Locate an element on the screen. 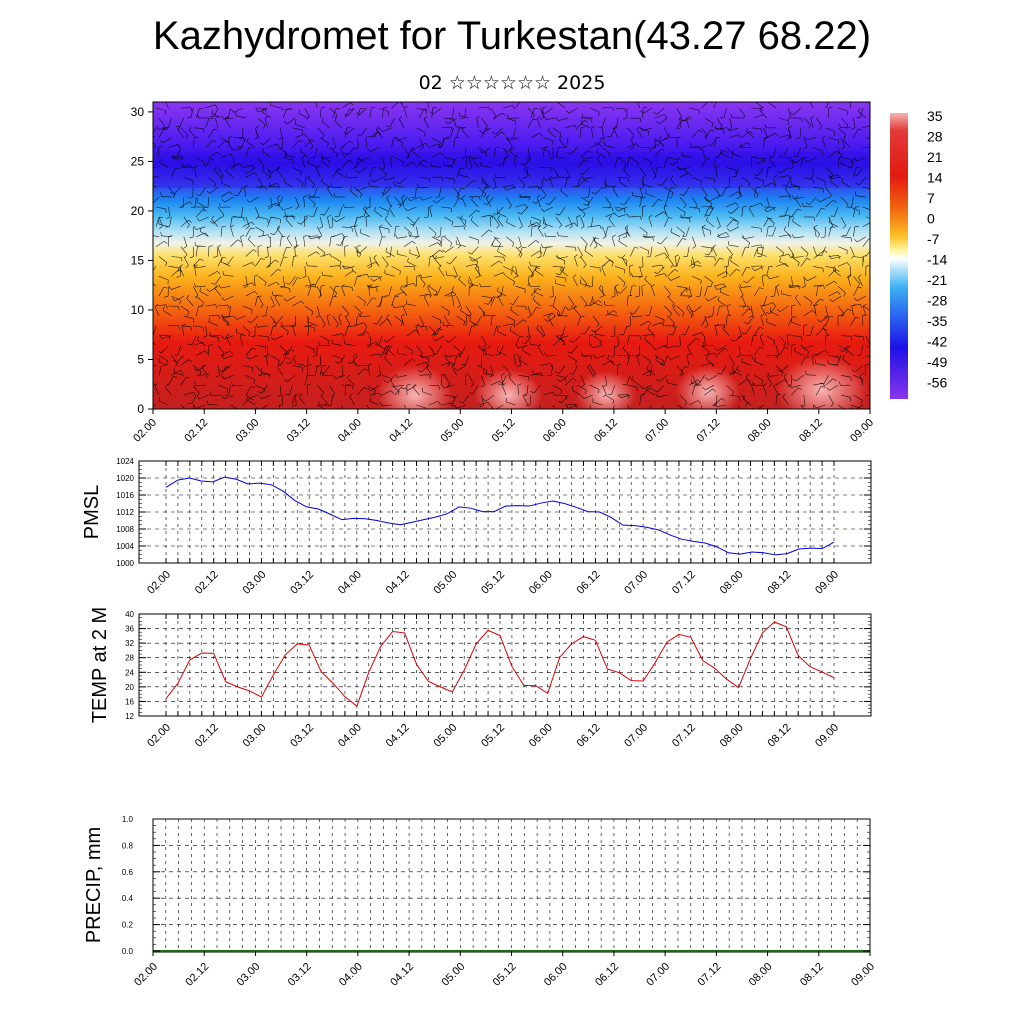 The height and width of the screenshot is (1024, 1024). x-tick-label: 02.12 is located at coordinates (196, 431).